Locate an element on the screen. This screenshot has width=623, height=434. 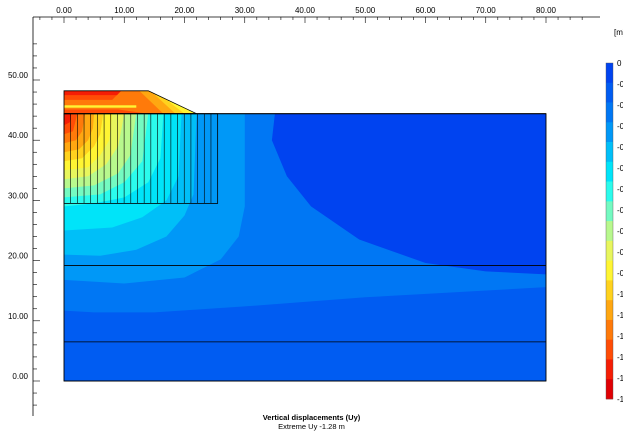
color-legend: 0 -0 -0 -0 -0 -0 -0 -0 -0 -0 -0 -1 -1 -1 -1 -1 -1 [m] is located at coordinates (614, 216).